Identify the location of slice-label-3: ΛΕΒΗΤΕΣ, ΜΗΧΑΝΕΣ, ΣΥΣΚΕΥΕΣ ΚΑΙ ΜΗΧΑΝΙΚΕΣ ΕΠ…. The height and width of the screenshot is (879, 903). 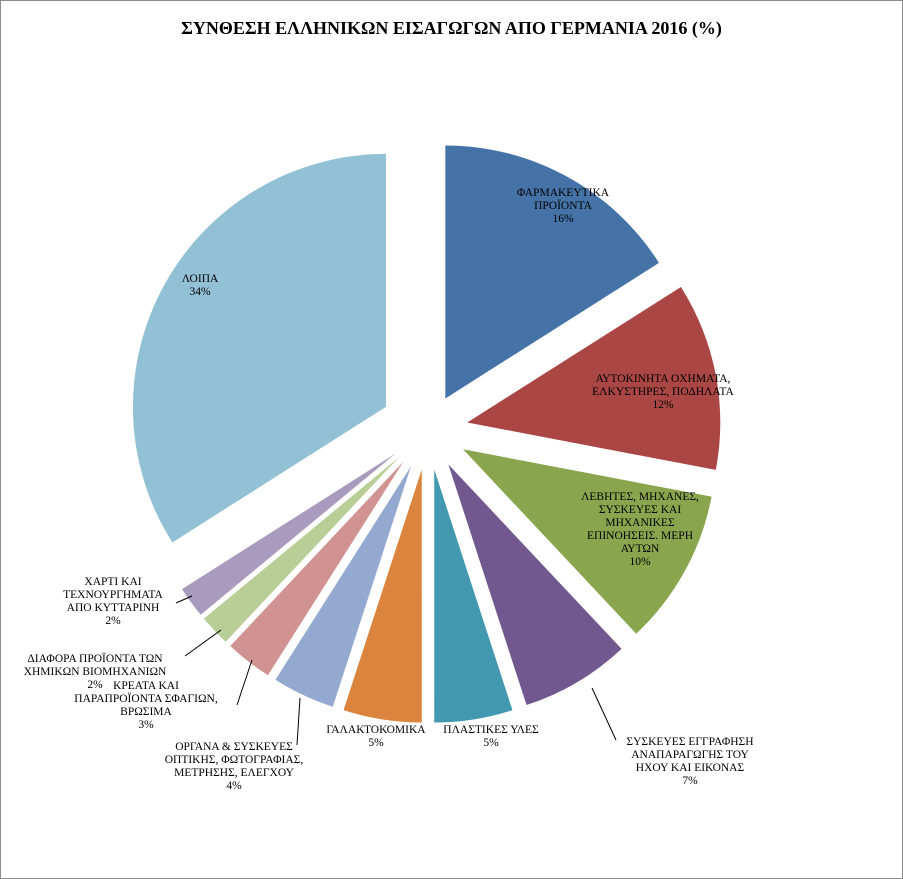
(640, 529).